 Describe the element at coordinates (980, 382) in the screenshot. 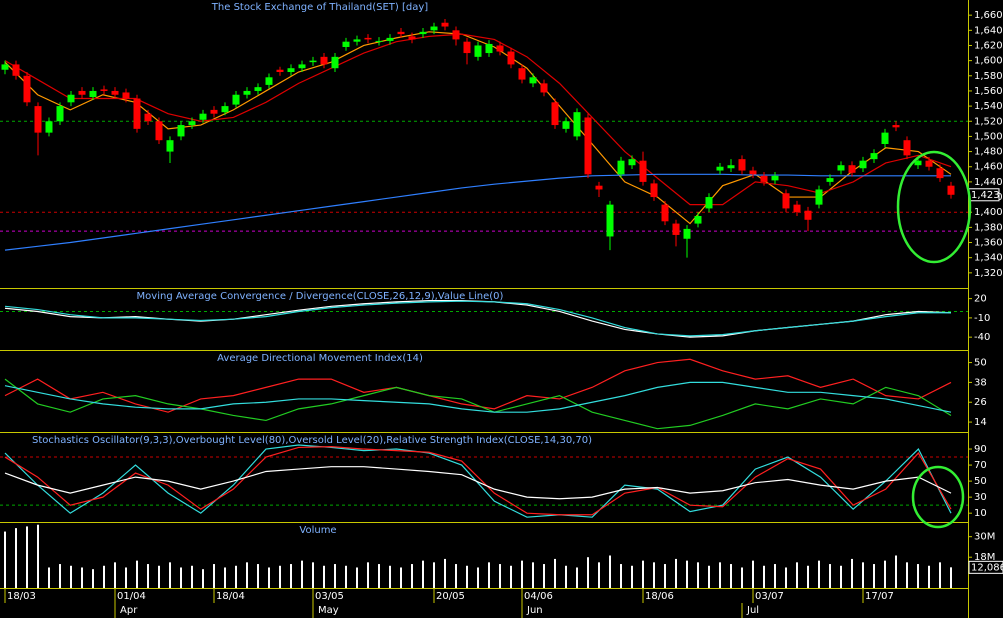

I see `y-tick-label: 38` at that location.